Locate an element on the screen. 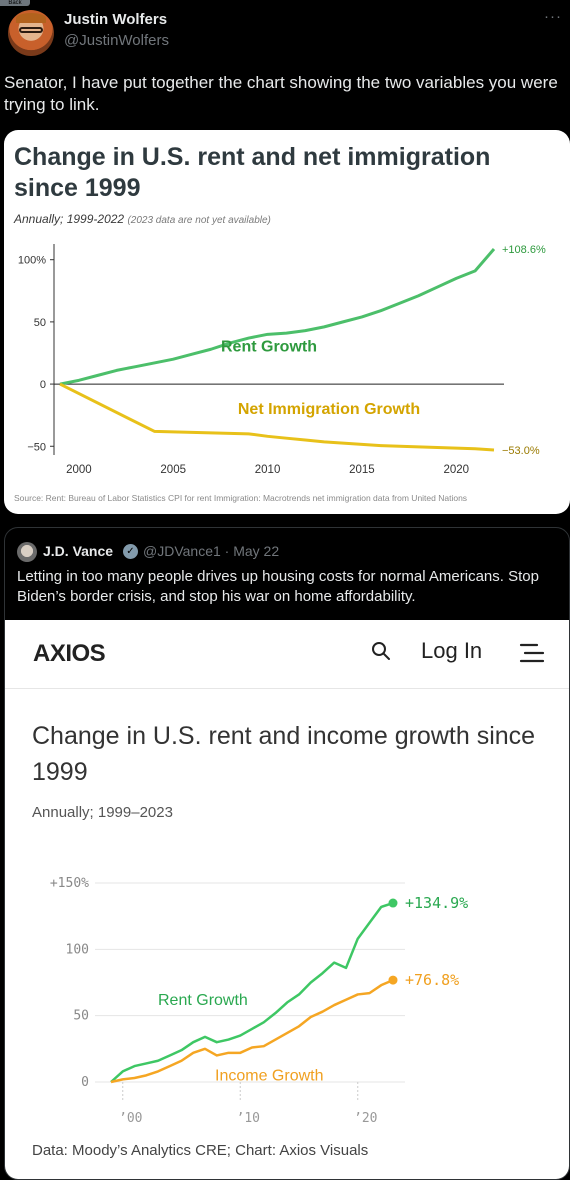 This screenshot has height=1180, width=570. y-tick-label: −50 is located at coordinates (36, 447).